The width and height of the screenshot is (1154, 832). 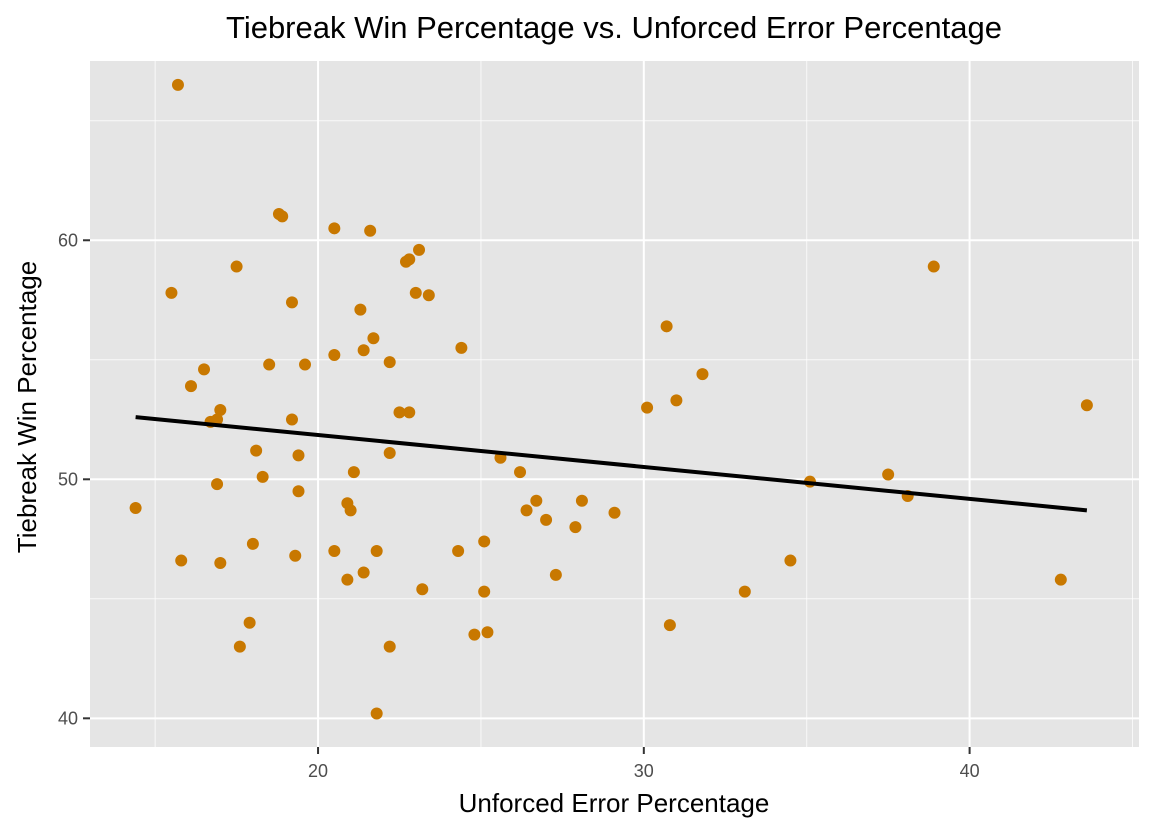 What do you see at coordinates (611, 464) in the screenshot?
I see `trend-line` at bounding box center [611, 464].